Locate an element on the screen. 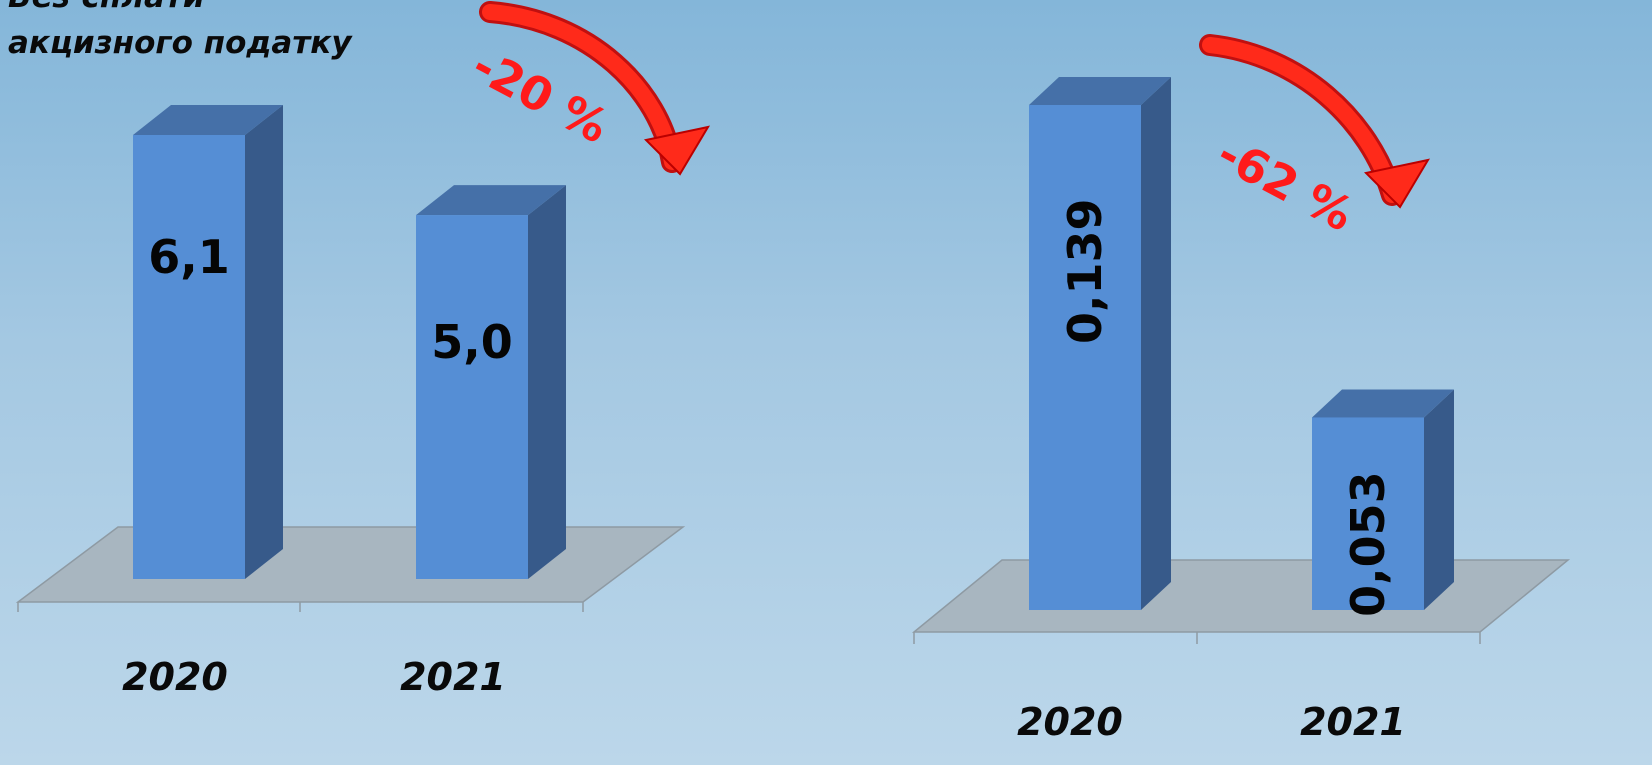 The width and height of the screenshot is (1652, 765). value-label: 0,139 is located at coordinates (1085, 271).